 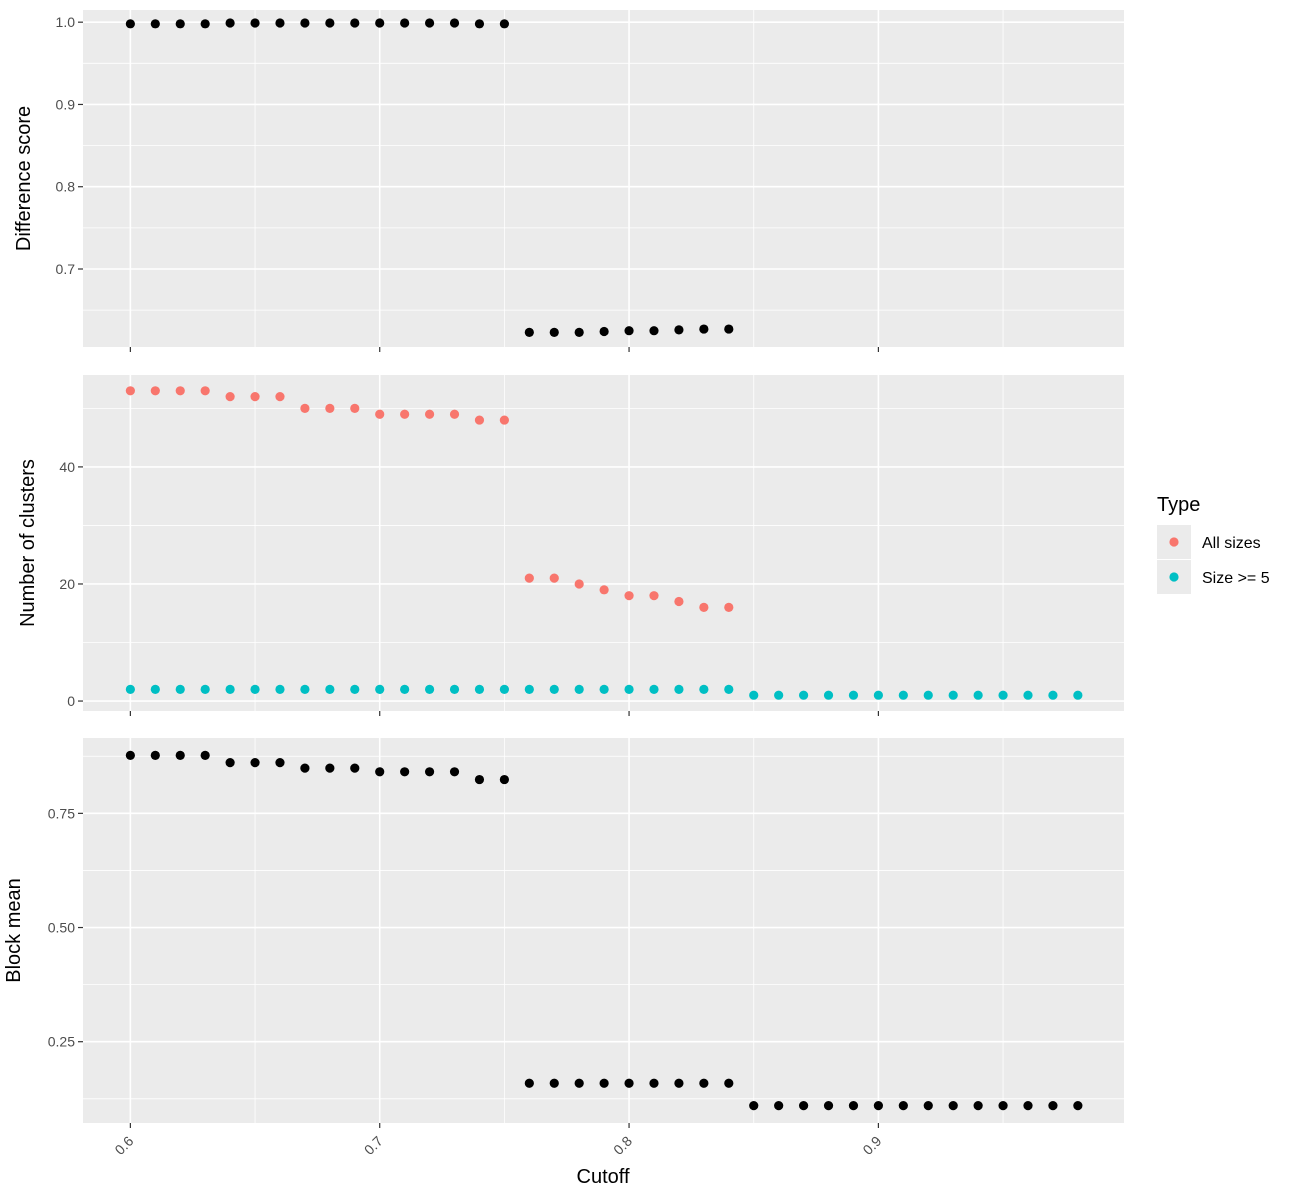 What do you see at coordinates (67, 584) in the screenshot?
I see `y-tick-label: 20` at bounding box center [67, 584].